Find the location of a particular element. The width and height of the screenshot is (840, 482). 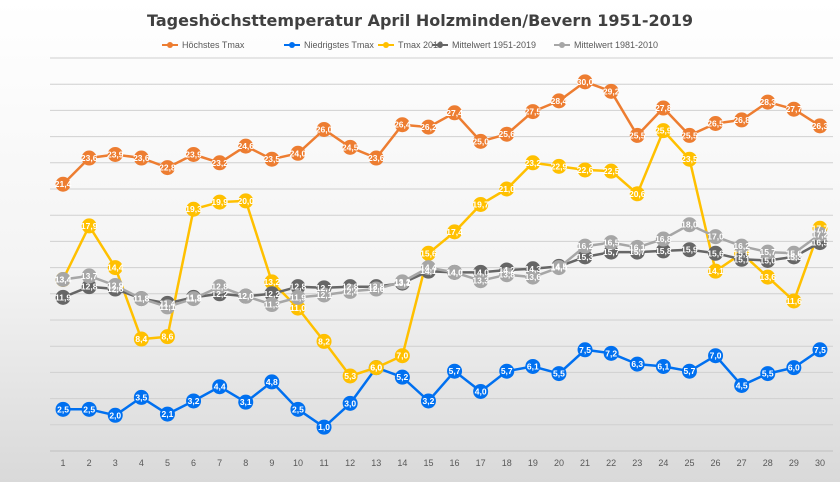

data-label: 6,1 is located at coordinates (663, 366).